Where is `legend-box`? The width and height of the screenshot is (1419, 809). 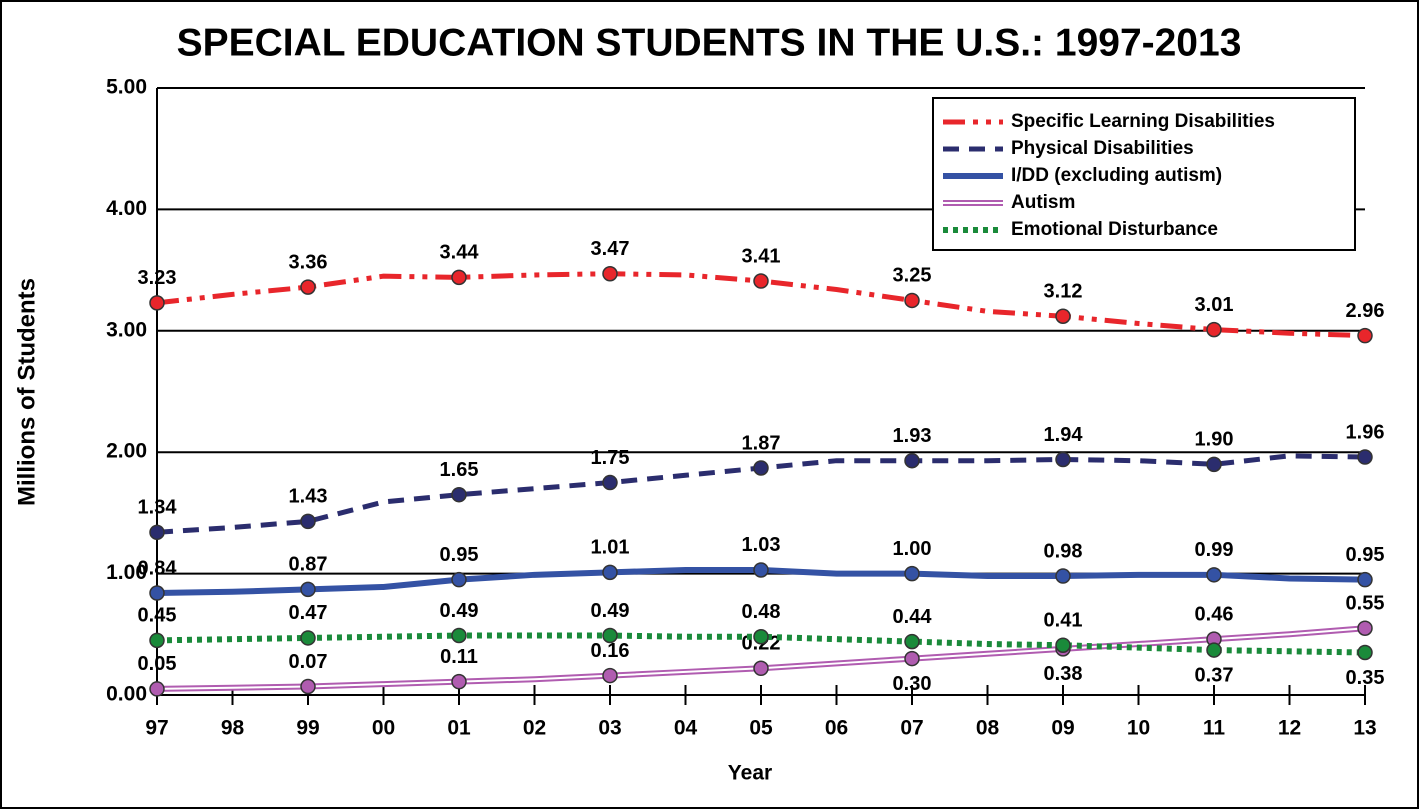
legend-box is located at coordinates (1144, 174).